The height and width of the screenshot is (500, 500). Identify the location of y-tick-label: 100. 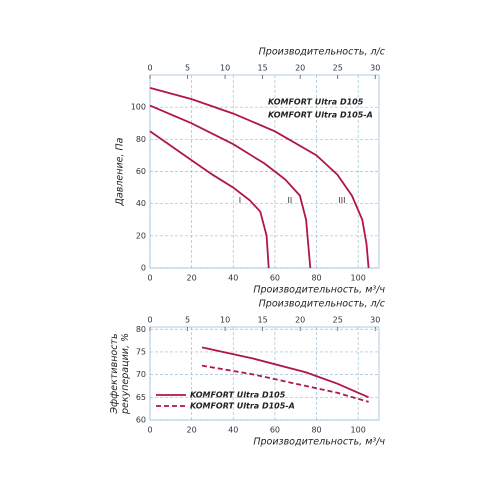
(138, 107).